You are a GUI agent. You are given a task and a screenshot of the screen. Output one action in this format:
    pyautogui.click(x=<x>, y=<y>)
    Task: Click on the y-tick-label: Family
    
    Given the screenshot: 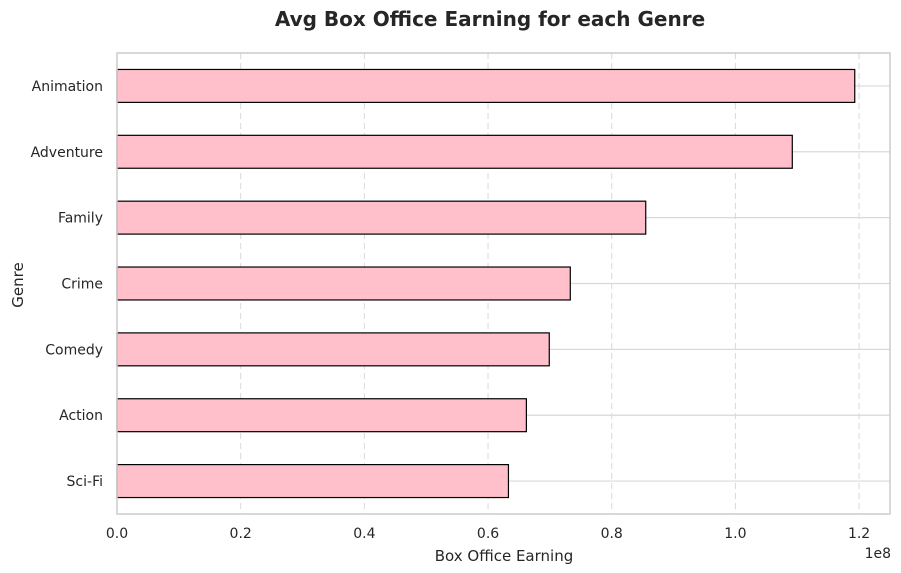 What is the action you would take?
    pyautogui.click(x=80, y=219)
    